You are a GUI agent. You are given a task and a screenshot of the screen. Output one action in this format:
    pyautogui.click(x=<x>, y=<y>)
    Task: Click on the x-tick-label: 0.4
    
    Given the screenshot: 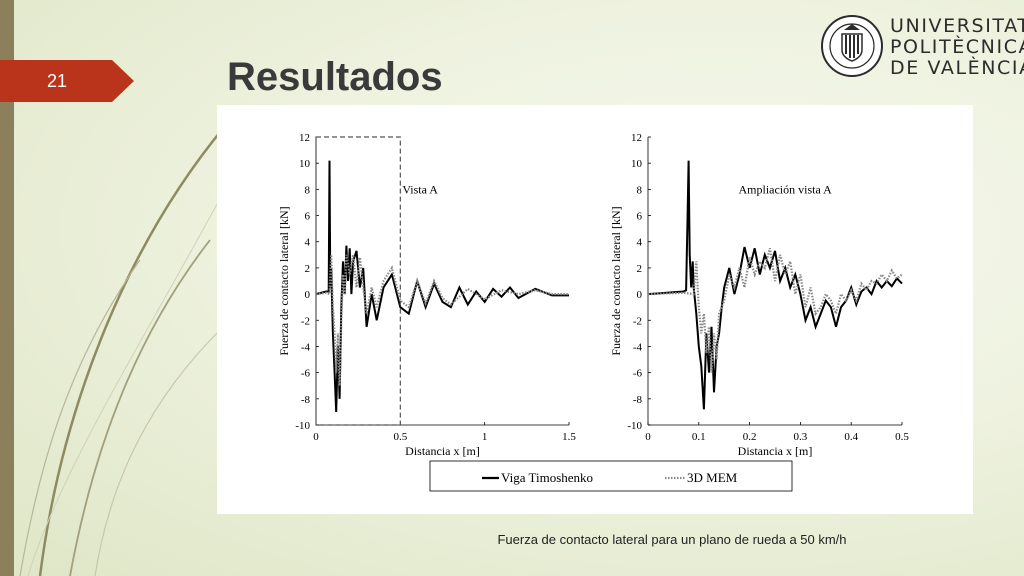 What is the action you would take?
    pyautogui.click(x=851, y=437)
    